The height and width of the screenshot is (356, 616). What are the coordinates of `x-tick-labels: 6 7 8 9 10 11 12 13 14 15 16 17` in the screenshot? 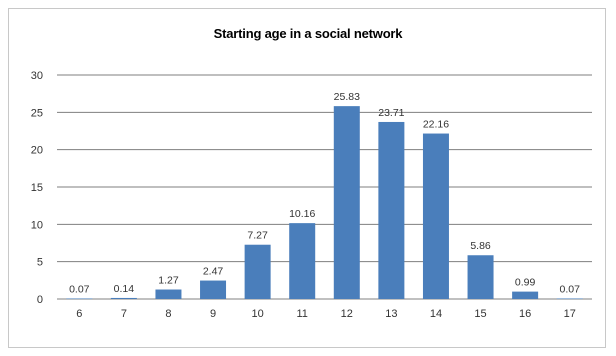 It's located at (326, 314).